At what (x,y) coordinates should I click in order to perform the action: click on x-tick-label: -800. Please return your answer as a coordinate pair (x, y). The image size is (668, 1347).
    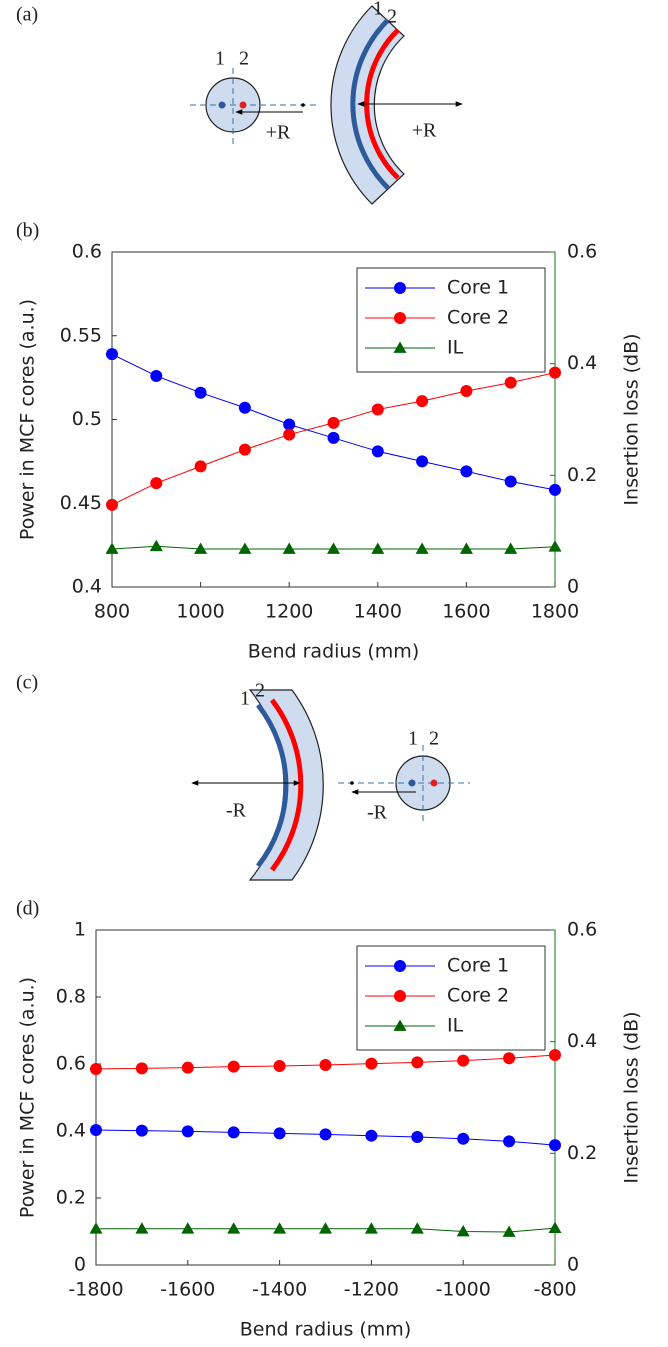
    Looking at the image, I should click on (554, 1290).